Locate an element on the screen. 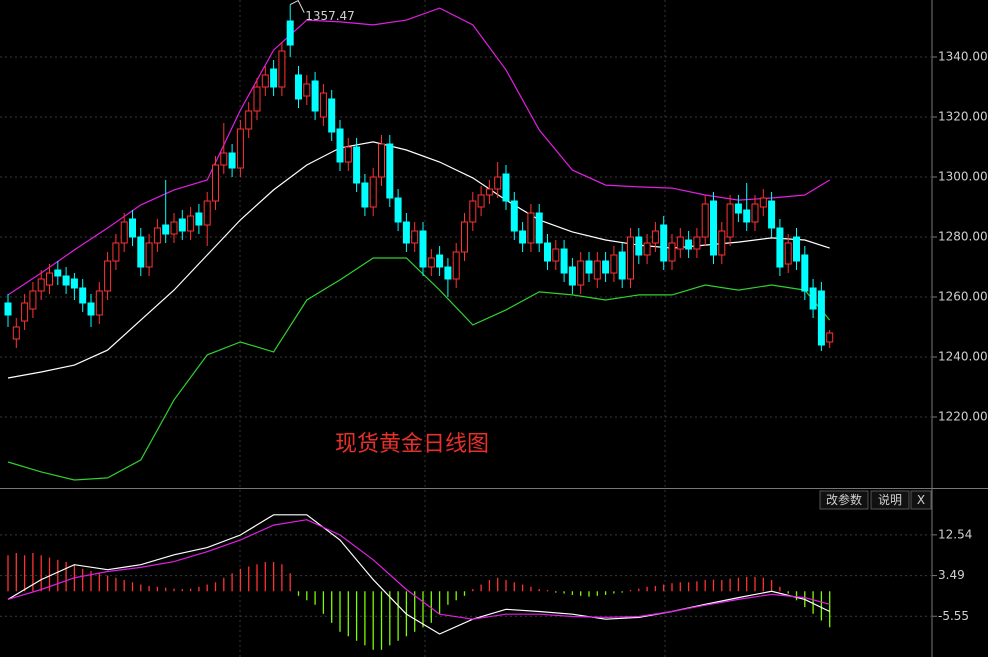 This screenshot has width=988, height=657. macd-line is located at coordinates (418, 569).